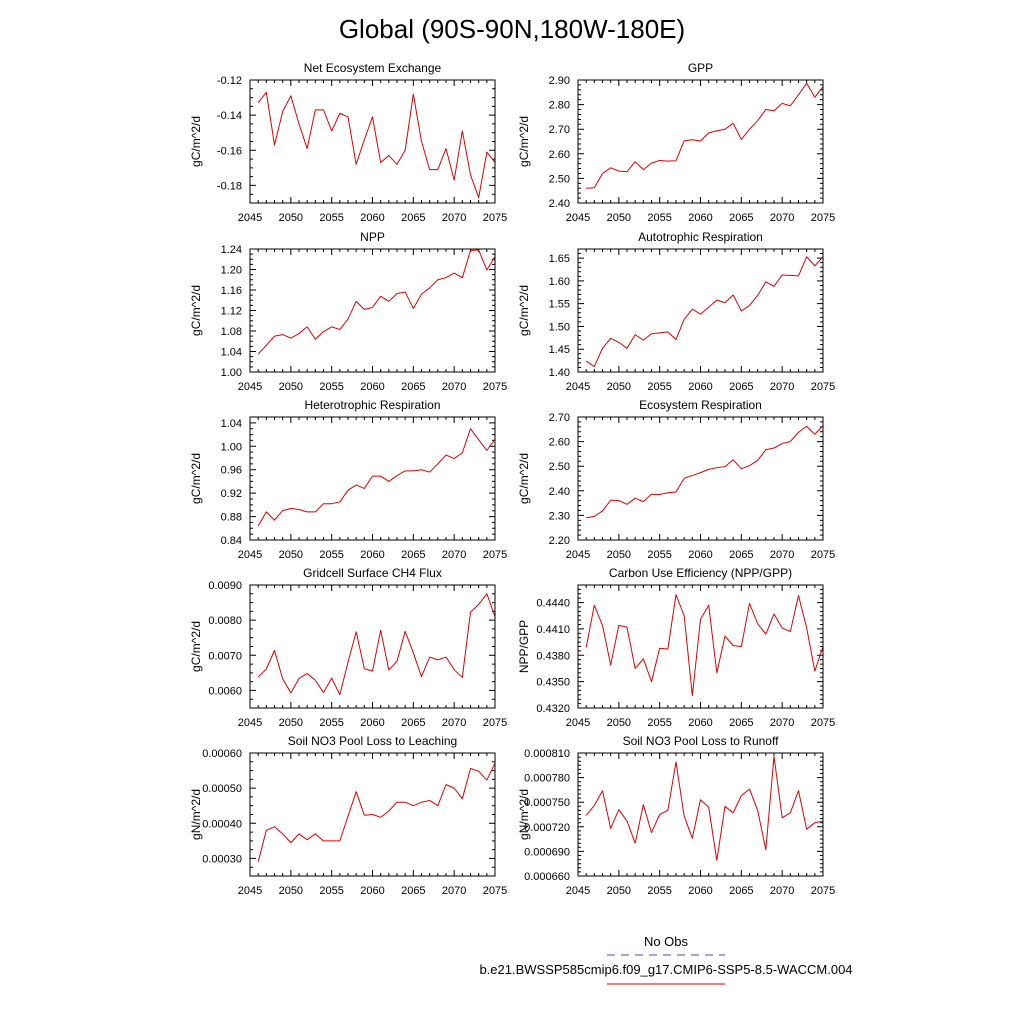 Image resolution: width=1024 pixels, height=1024 pixels. What do you see at coordinates (700, 405) in the screenshot?
I see `panel-title: Ecosystem Respiration` at bounding box center [700, 405].